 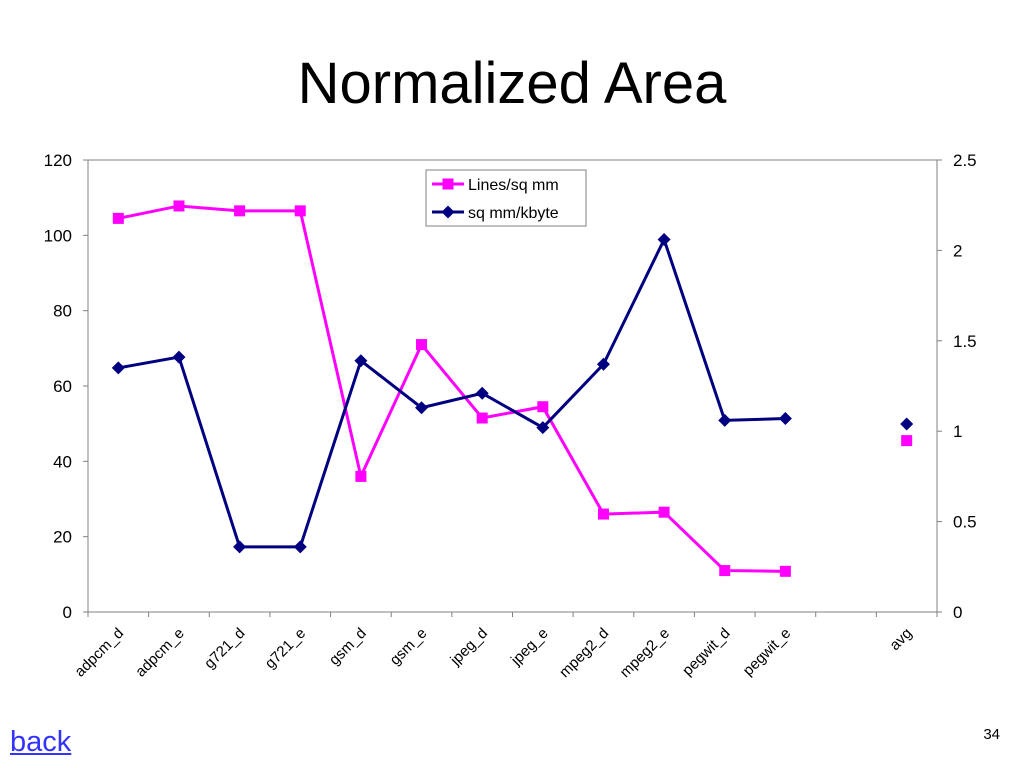 What do you see at coordinates (348, 647) in the screenshot?
I see `x-axis-tick-label: gsm_d` at bounding box center [348, 647].